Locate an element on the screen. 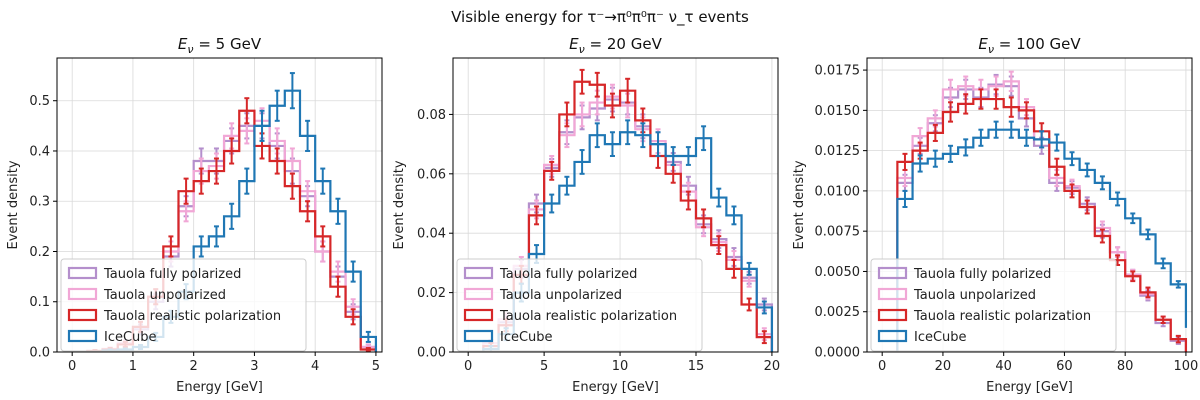 The width and height of the screenshot is (1200, 400). y-tick-label: 0.0000 is located at coordinates (838, 353).